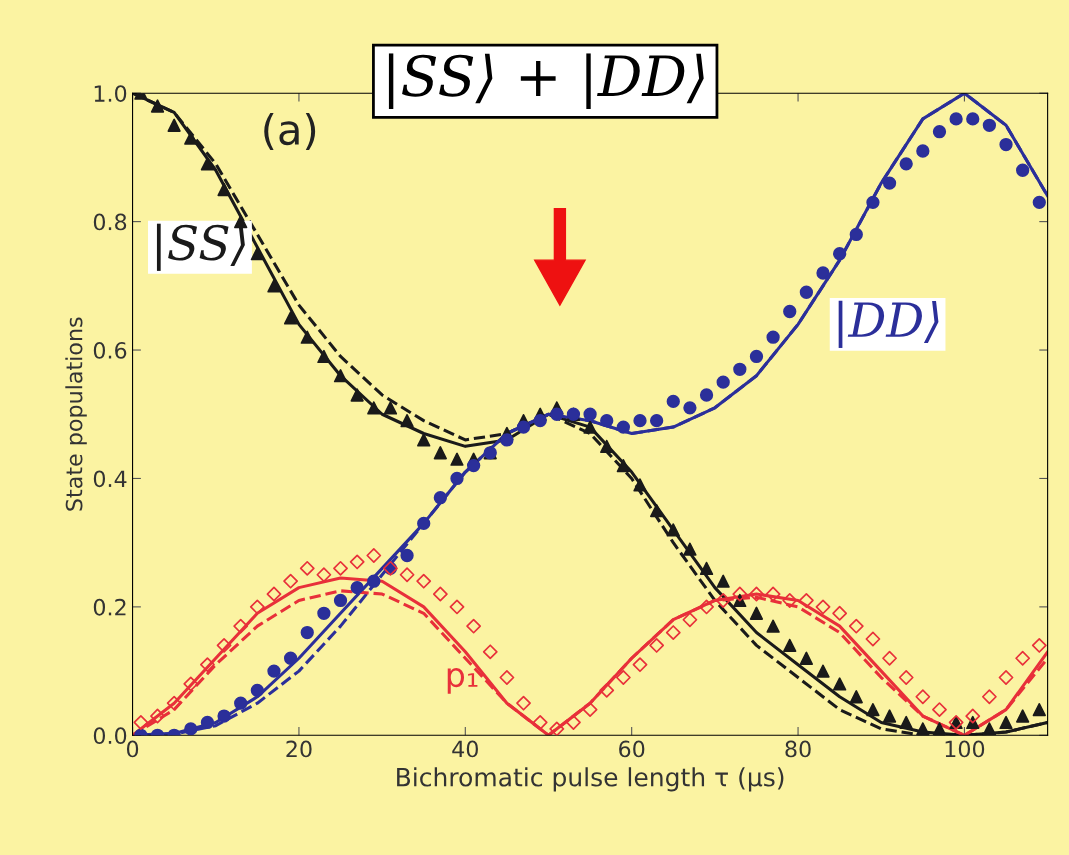 The height and width of the screenshot is (855, 1069). Describe the element at coordinates (76, 414) in the screenshot. I see `y-axis-title: State populations` at that location.